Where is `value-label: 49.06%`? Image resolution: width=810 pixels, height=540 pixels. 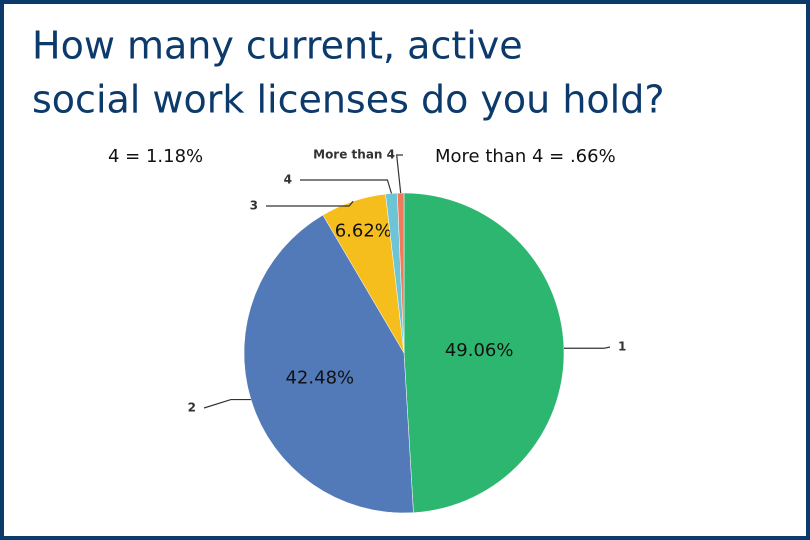 value-label: 49.06% is located at coordinates (479, 350).